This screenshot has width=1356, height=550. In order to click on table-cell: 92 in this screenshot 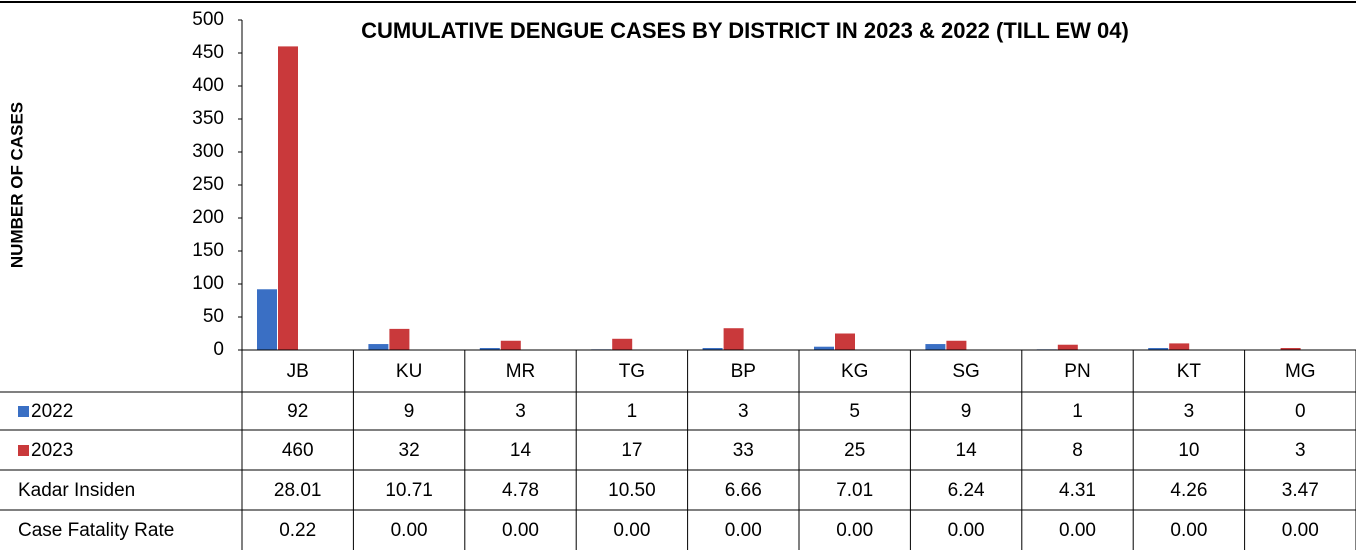, I will do `click(297, 411)`.